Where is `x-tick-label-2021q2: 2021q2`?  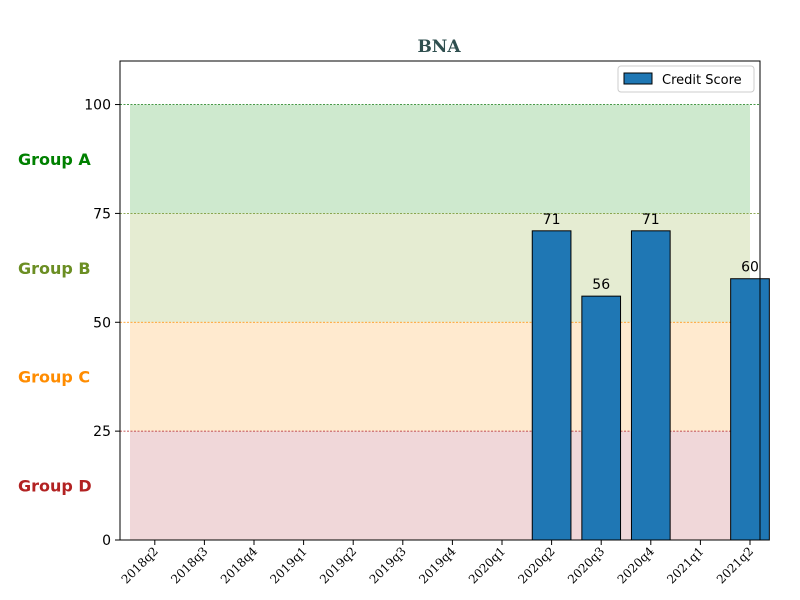
x-tick-label-2021q2: 2021q2 is located at coordinates (735, 565).